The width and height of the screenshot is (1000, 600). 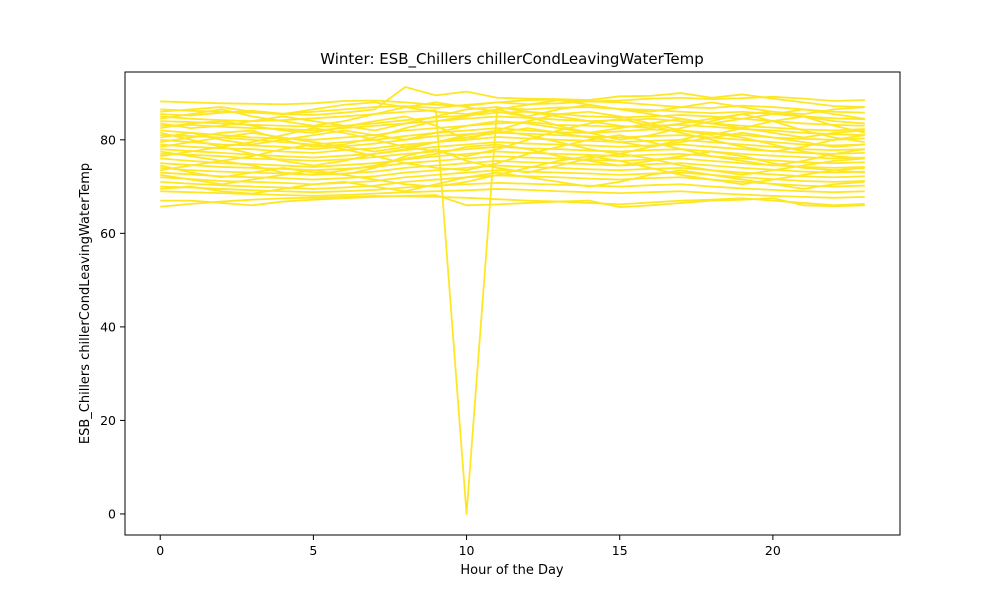 I want to click on x-axis-label: Hour of the Day, so click(x=512, y=570).